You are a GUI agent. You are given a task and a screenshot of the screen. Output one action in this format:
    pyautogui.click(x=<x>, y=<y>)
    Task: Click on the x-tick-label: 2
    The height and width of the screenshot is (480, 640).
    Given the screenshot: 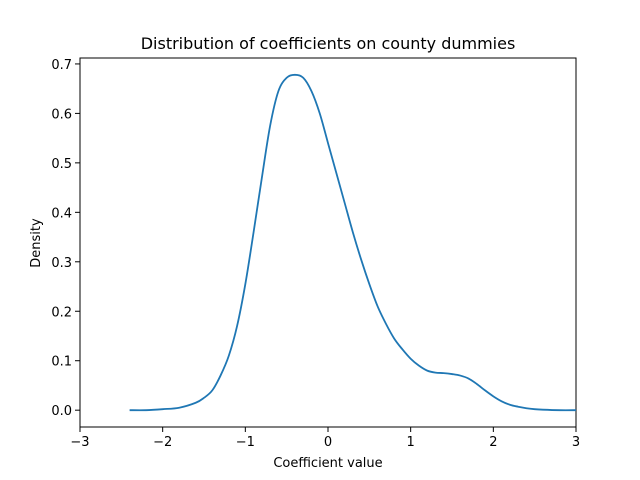 What is the action you would take?
    pyautogui.click(x=493, y=442)
    